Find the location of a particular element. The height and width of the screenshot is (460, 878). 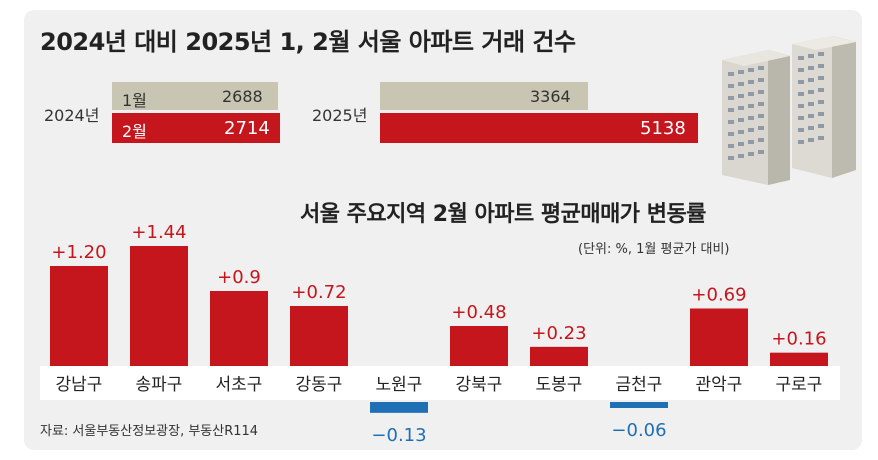

value-2024-feb: 2714 is located at coordinates (247, 128).